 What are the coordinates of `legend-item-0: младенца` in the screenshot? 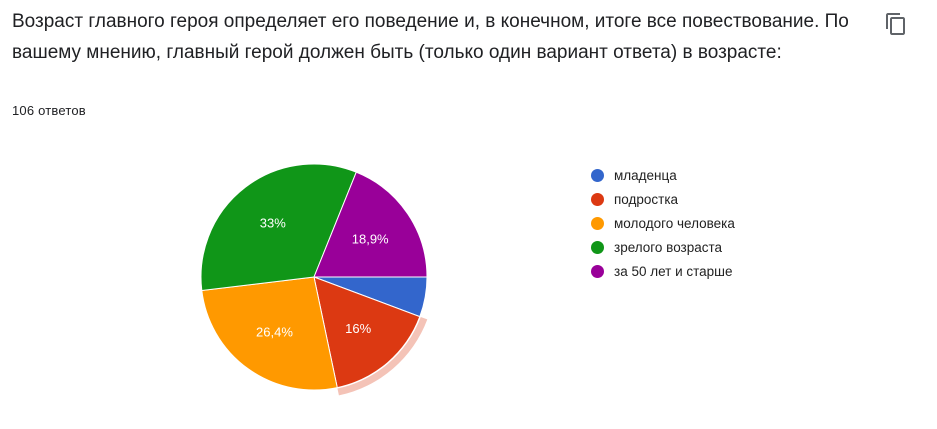 It's located at (663, 175).